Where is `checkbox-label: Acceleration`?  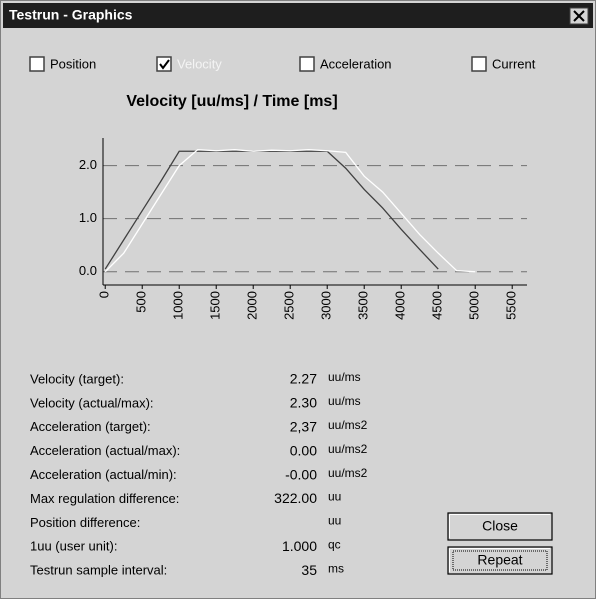 checkbox-label: Acceleration is located at coordinates (356, 63).